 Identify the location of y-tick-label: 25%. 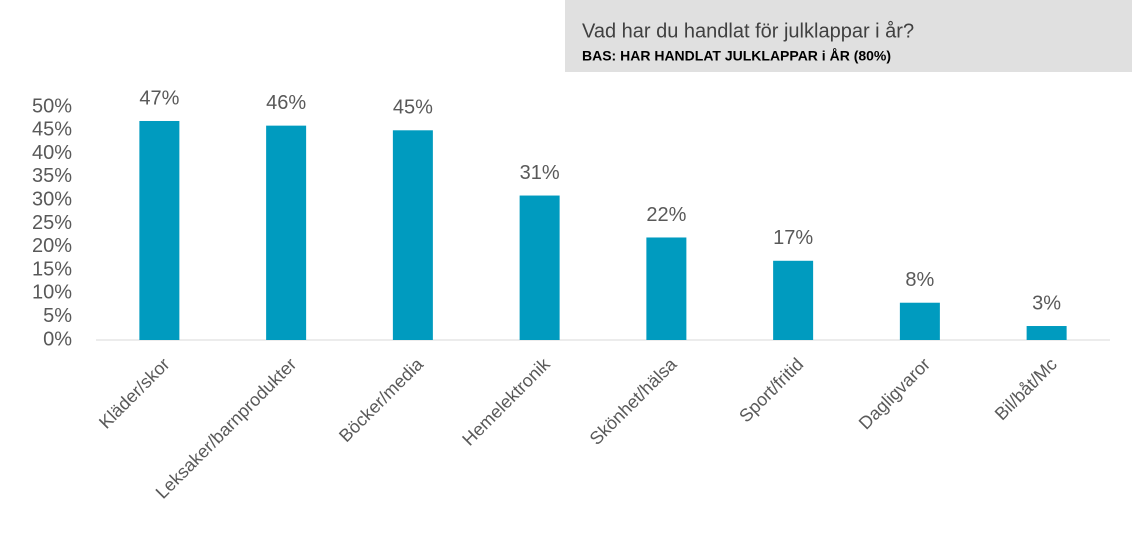
(52, 223).